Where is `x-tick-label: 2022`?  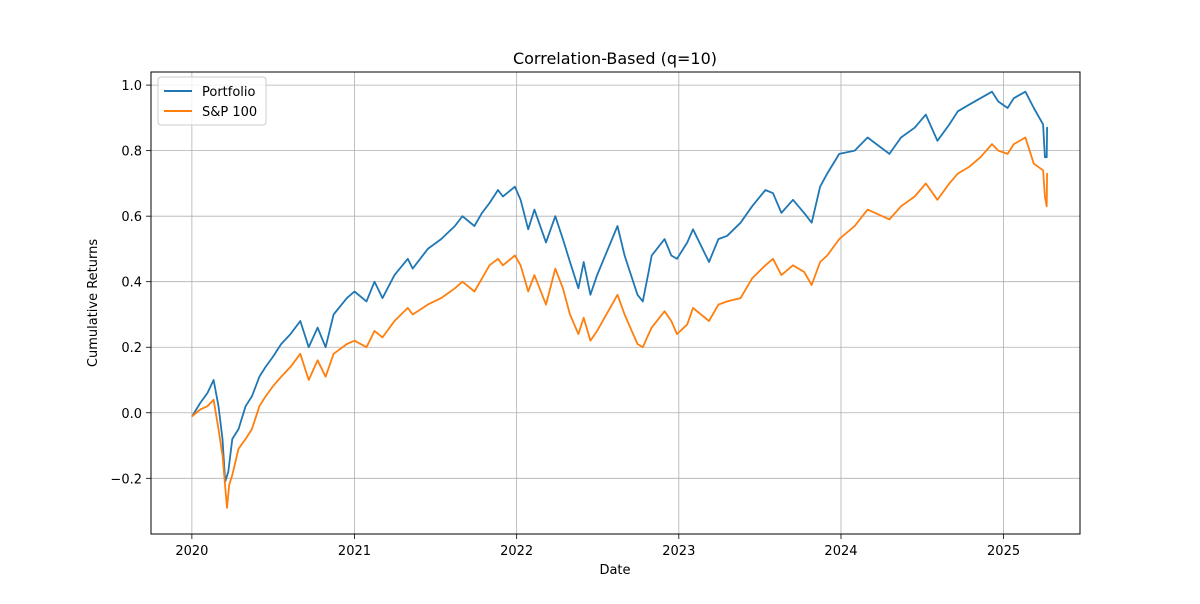 x-tick-label: 2022 is located at coordinates (516, 551).